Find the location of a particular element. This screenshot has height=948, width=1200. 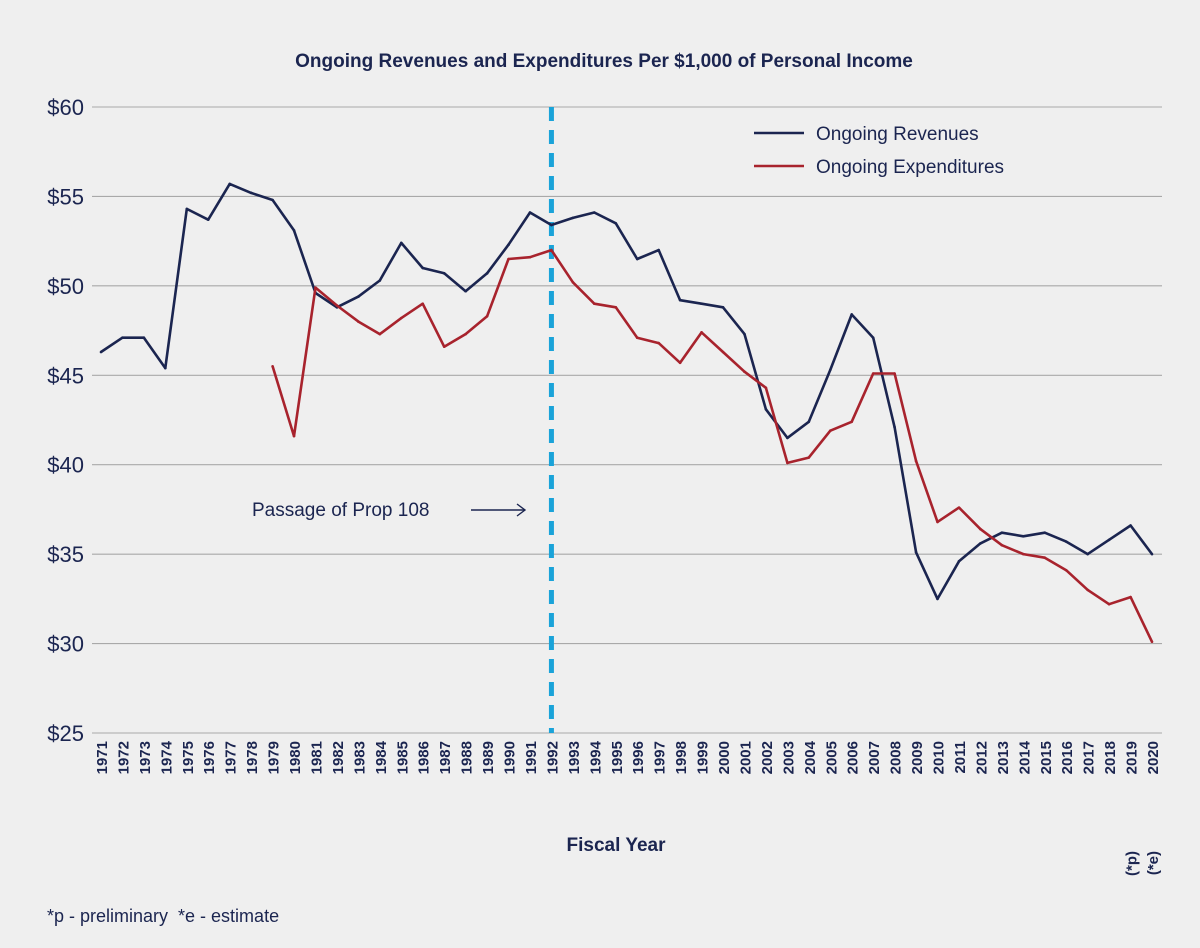

x-tick-label: 1989 is located at coordinates (488, 757).